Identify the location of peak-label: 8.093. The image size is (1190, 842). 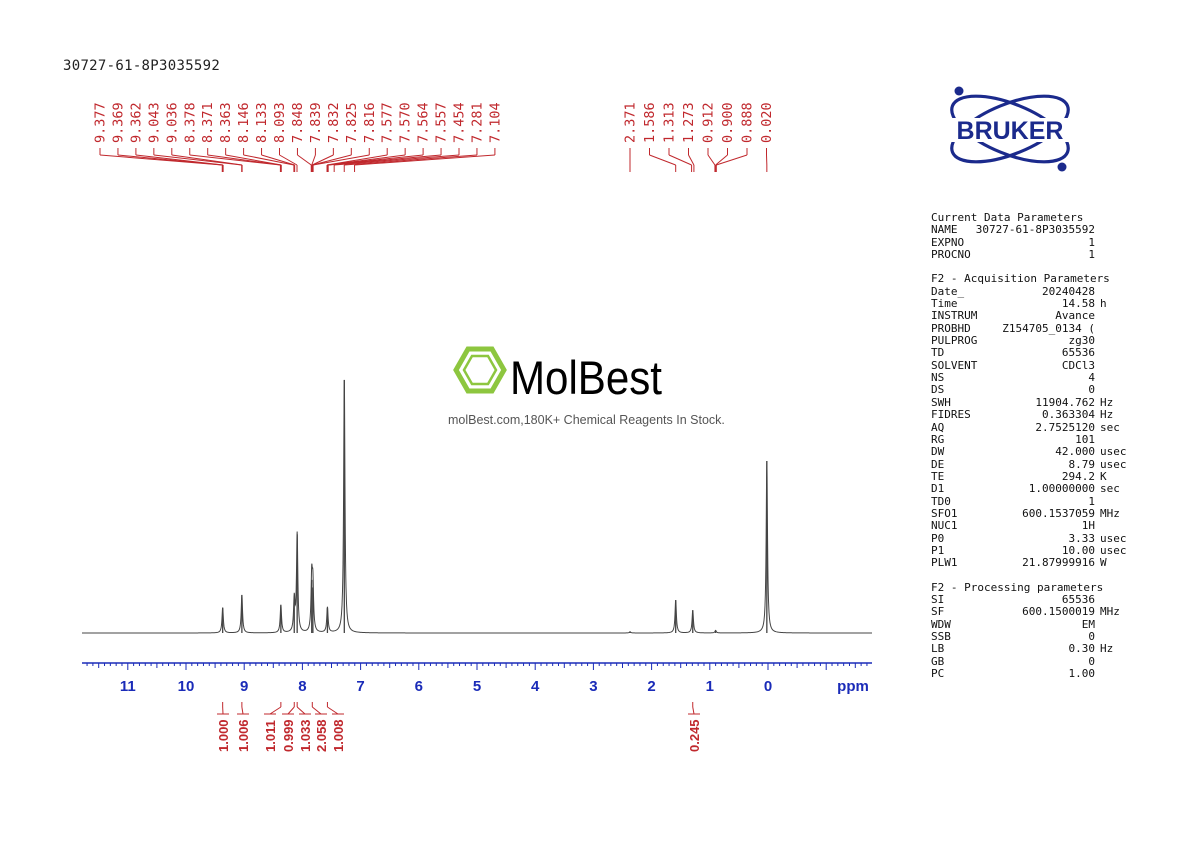
(280, 122).